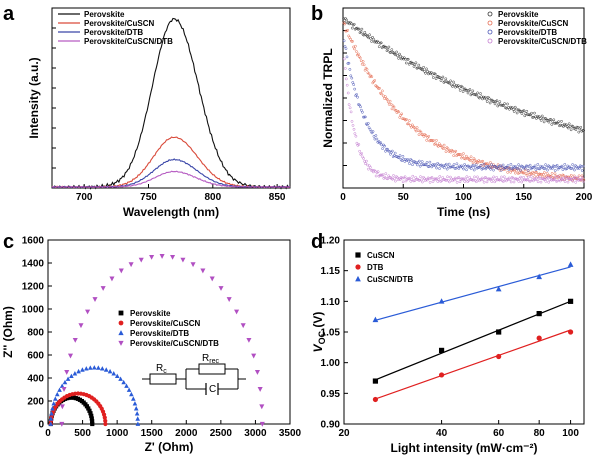  Describe the element at coordinates (121, 343) in the screenshot. I see `panel-c-legend-marker` at that location.